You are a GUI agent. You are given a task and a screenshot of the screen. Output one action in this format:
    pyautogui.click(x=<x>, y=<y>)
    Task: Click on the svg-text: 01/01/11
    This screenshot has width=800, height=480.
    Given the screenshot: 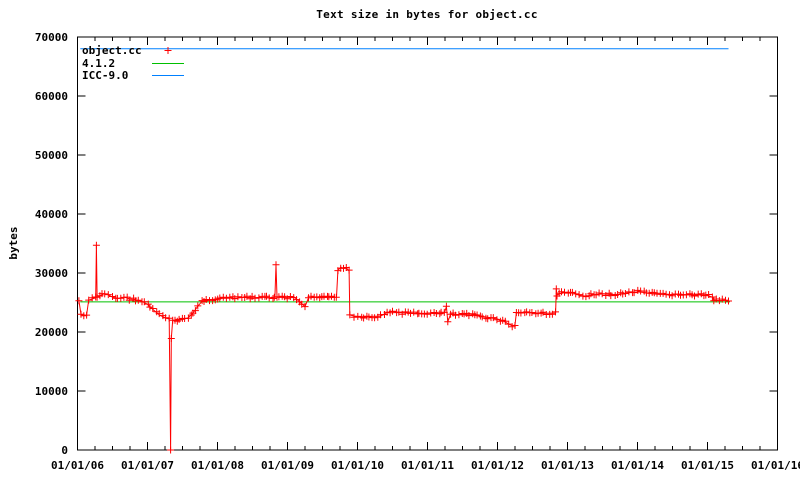 What is the action you would take?
    pyautogui.click(x=427, y=465)
    